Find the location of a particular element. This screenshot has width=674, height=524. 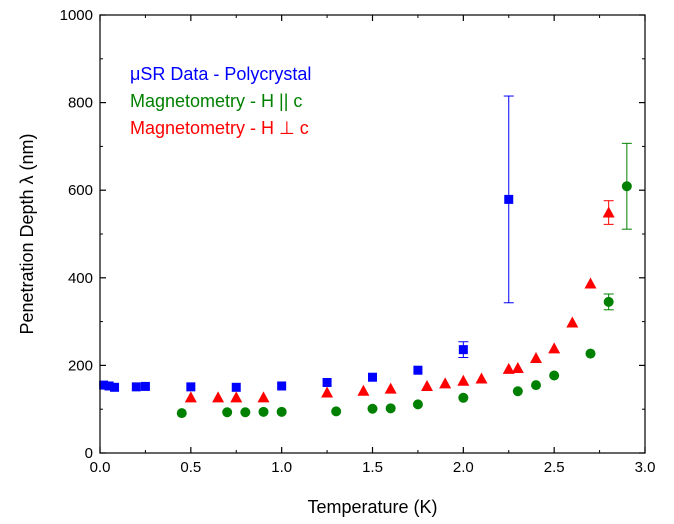

x-tick-label: 3.0 is located at coordinates (645, 467).